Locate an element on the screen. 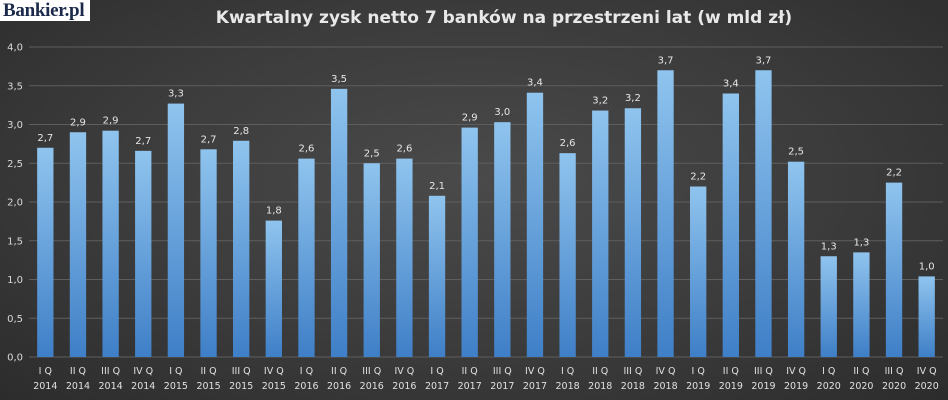  y-tick-label: 0,0 is located at coordinates (15, 358).